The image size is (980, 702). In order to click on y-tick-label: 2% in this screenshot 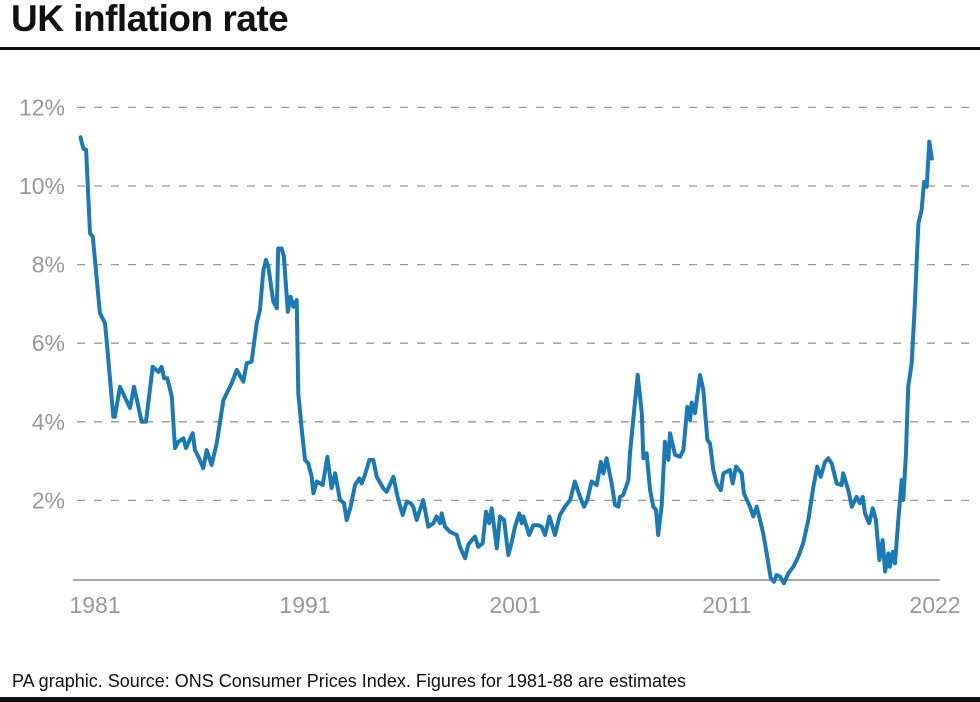, I will do `click(48, 500)`.